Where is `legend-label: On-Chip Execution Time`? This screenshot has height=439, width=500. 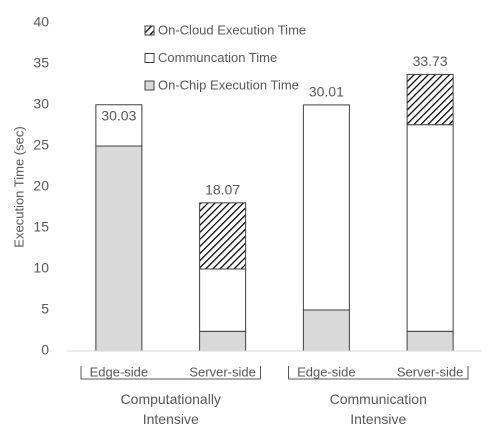
legend-label: On-Chip Execution Time is located at coordinates (228, 84).